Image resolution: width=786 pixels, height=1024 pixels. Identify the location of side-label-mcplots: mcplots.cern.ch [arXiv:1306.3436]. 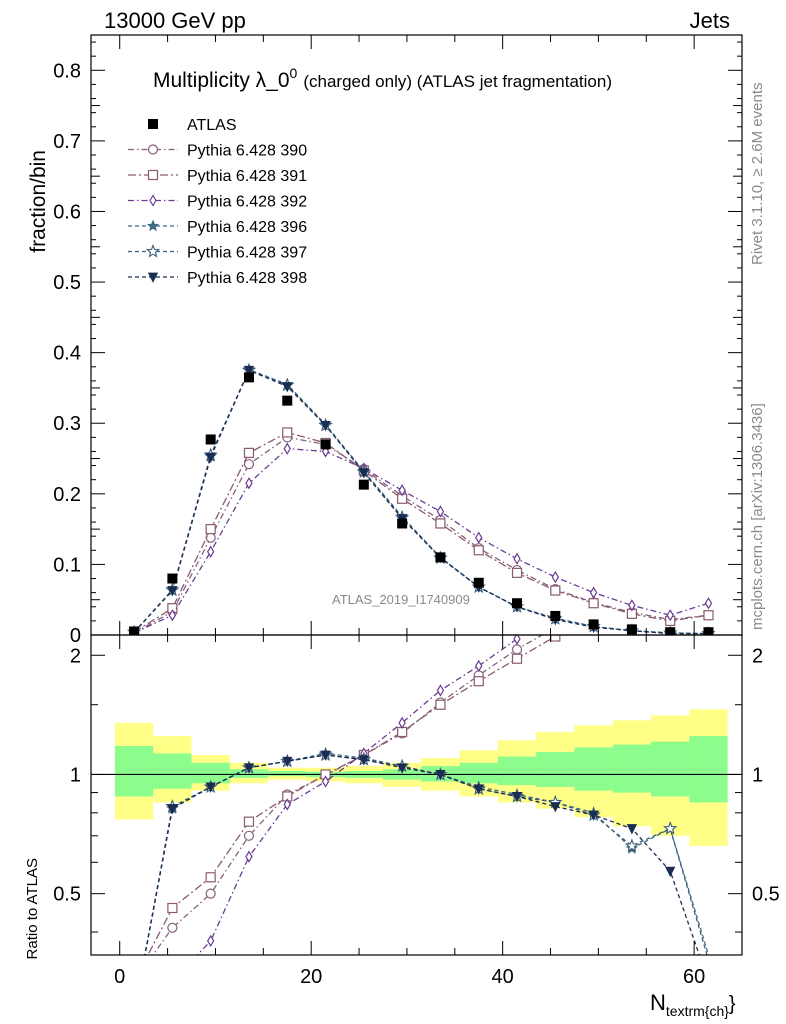
(757, 516).